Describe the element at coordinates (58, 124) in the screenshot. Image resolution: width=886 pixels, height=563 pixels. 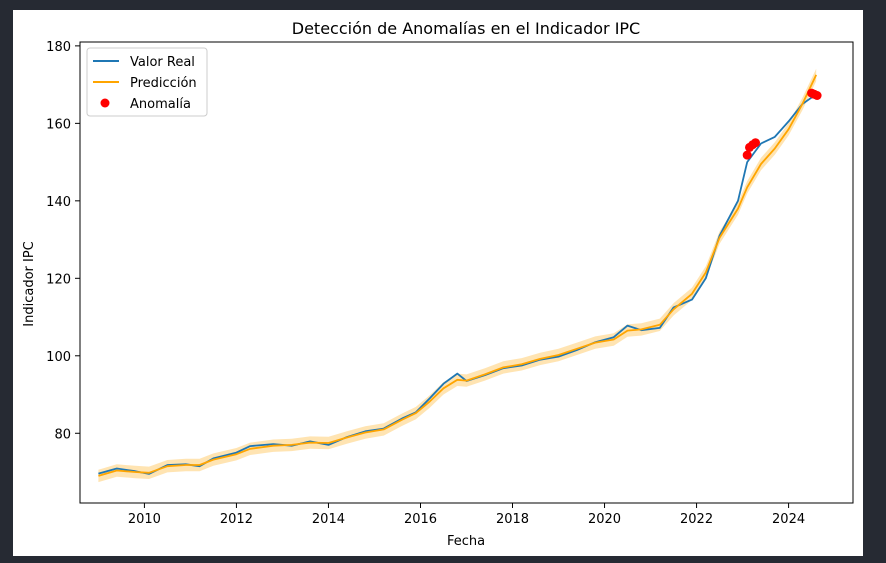
I see `y-tick-label: 160` at that location.